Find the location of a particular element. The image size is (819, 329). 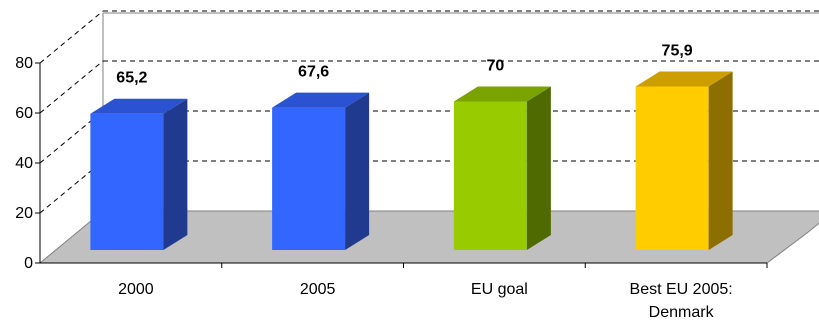

data-label: 65,2 is located at coordinates (131, 78).